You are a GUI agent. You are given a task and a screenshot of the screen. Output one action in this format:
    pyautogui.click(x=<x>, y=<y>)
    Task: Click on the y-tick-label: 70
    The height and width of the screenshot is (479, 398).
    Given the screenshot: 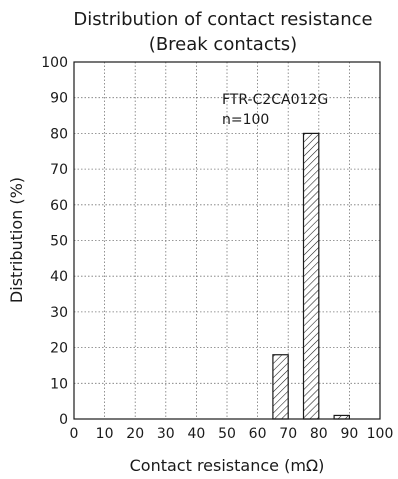 What is the action you would take?
    pyautogui.click(x=59, y=170)
    